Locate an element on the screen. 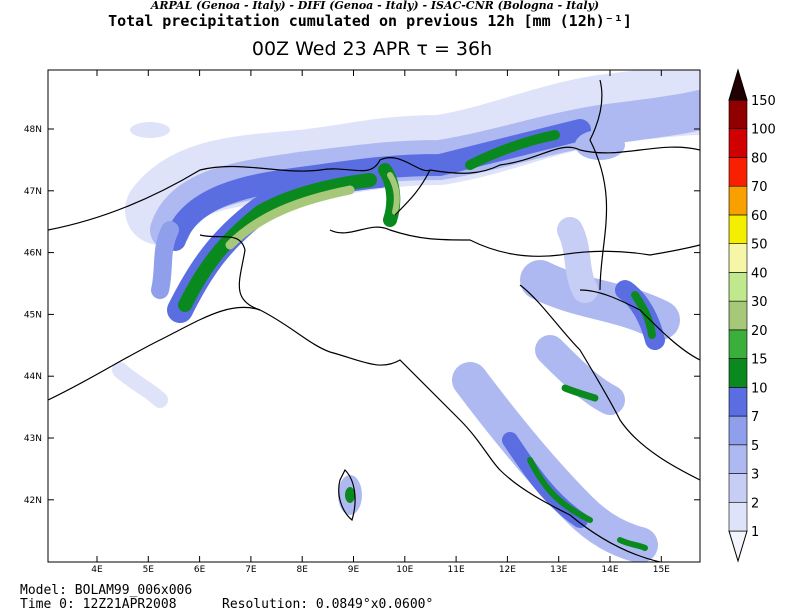  lon-label: 7E is located at coordinates (251, 570).